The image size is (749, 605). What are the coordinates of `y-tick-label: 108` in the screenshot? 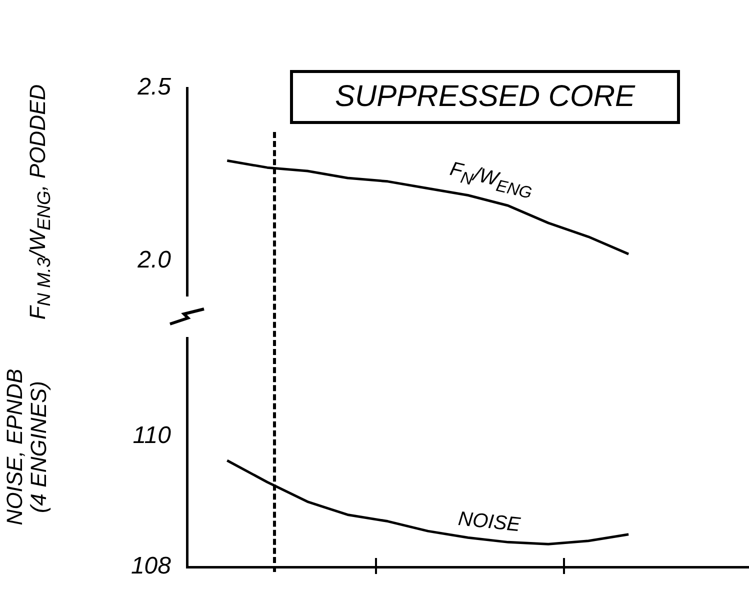 It's located at (151, 566).